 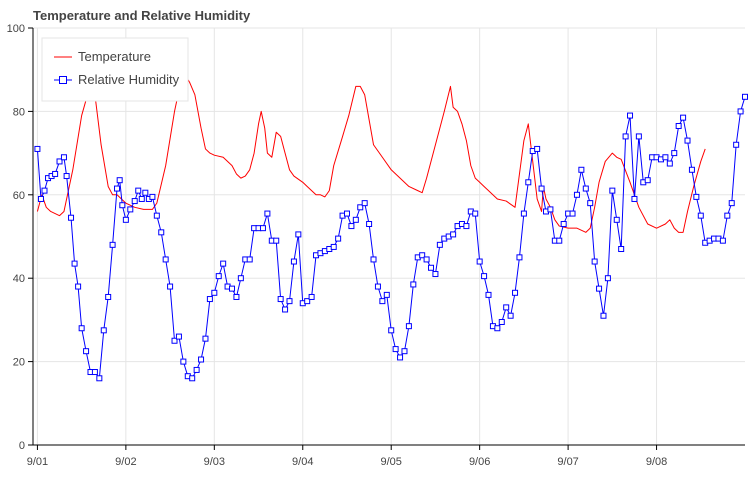 What do you see at coordinates (656, 462) in the screenshot?
I see `x-tick-label: 9/08` at bounding box center [656, 462].